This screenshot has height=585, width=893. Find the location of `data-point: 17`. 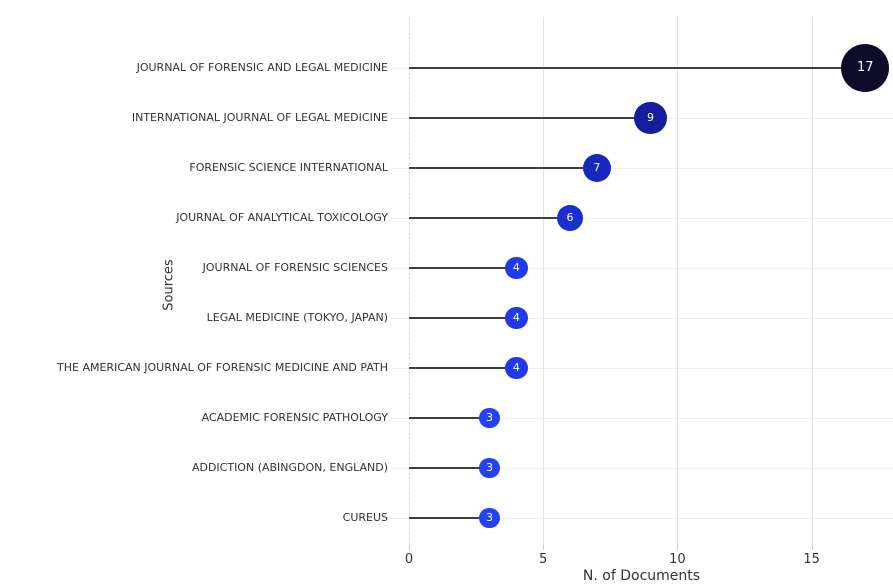

data-point: 17 is located at coordinates (865, 68).